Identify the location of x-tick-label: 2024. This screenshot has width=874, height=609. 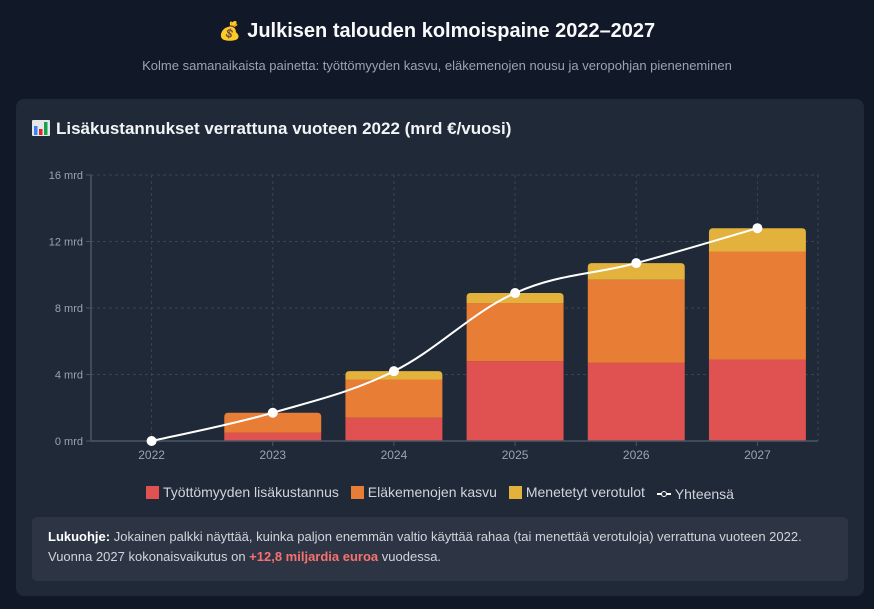
(394, 455).